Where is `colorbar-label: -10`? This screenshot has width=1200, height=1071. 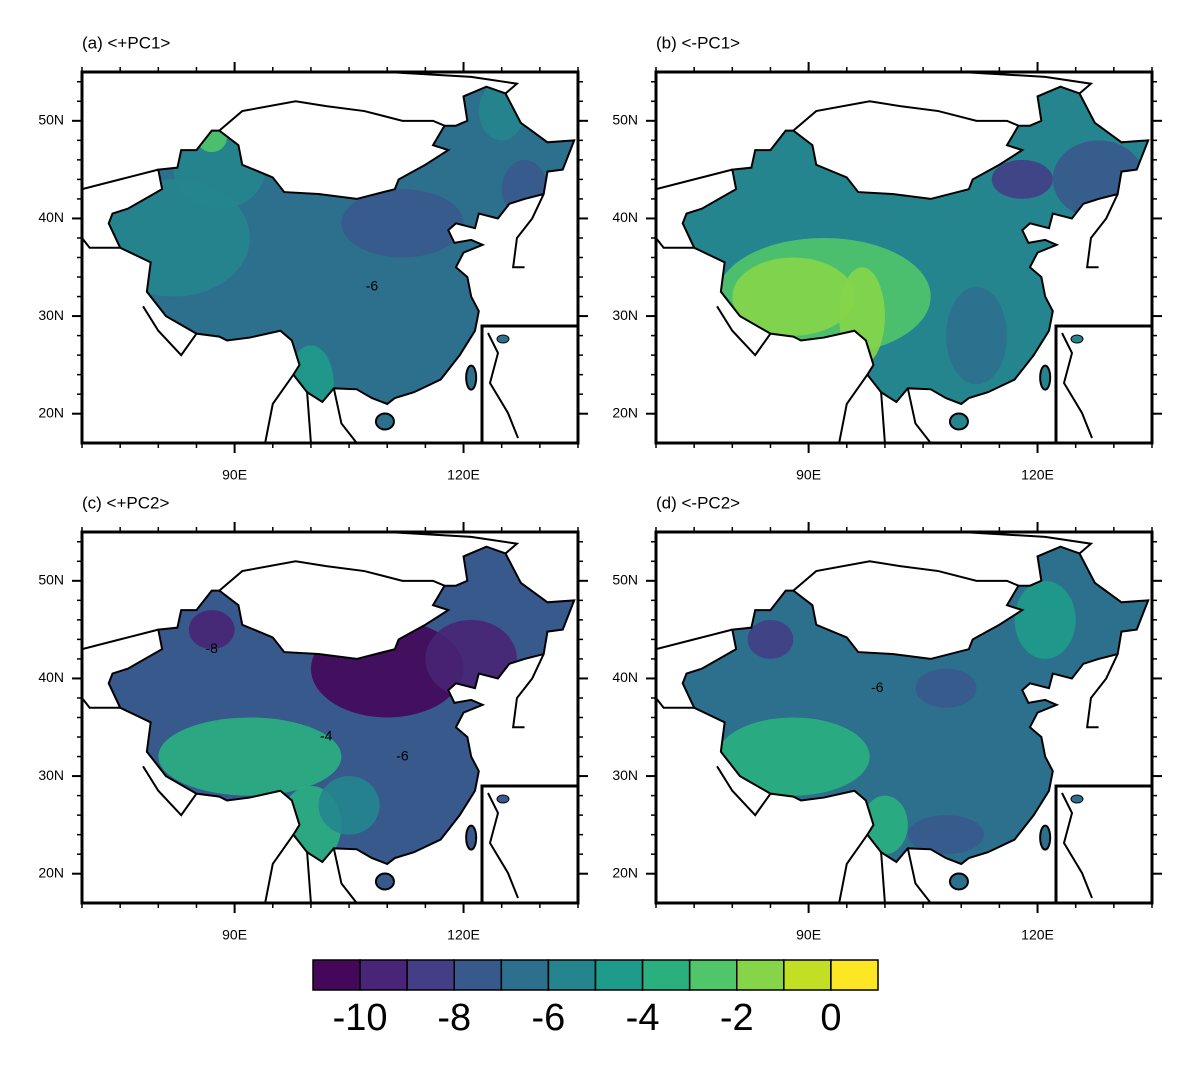
colorbar-label: -10 is located at coordinates (360, 1018).